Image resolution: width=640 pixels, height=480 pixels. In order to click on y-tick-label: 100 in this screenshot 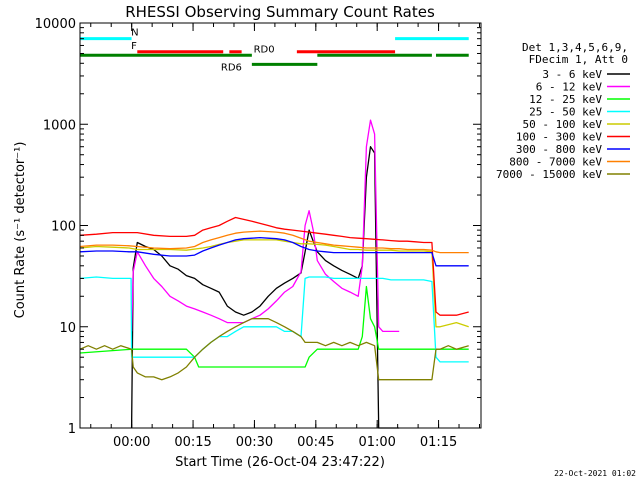, I will do `click(63, 227)`.